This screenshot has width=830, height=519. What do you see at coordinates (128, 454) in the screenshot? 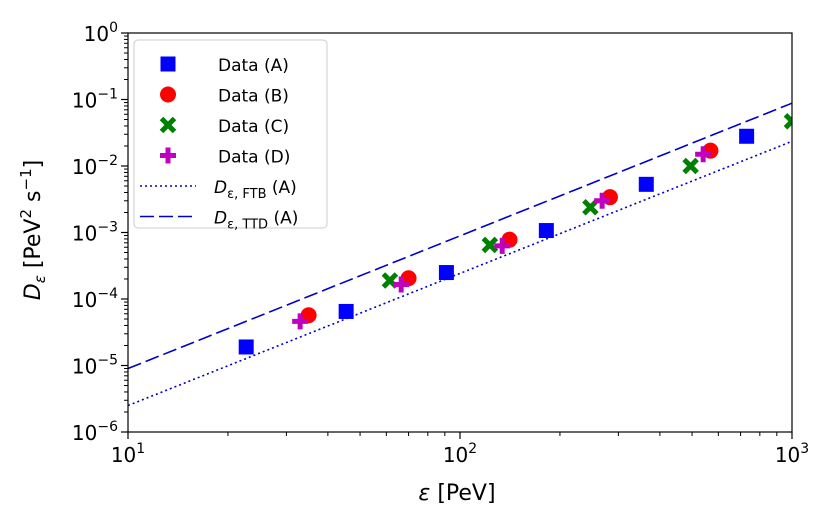
I see `x-tick-label: 10¹` at bounding box center [128, 454].